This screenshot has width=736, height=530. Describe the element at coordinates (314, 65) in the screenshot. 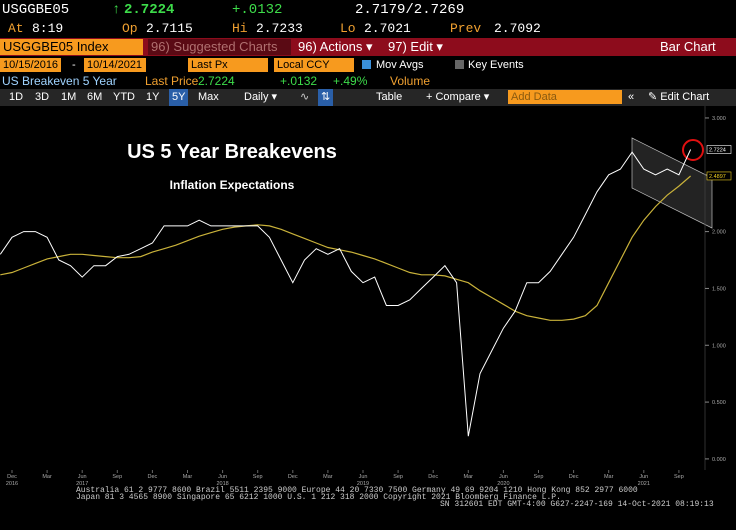

I see `currency-select: Local CCY` at that location.